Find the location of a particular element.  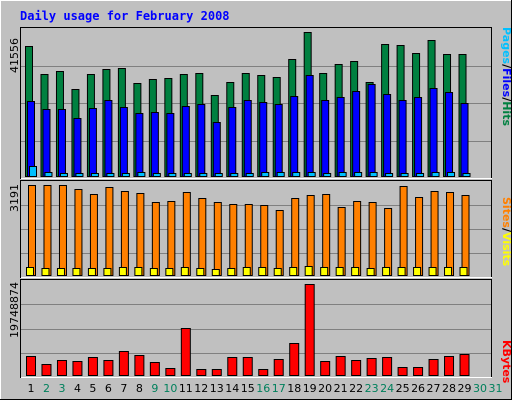

day-label: 30 is located at coordinates (480, 388).